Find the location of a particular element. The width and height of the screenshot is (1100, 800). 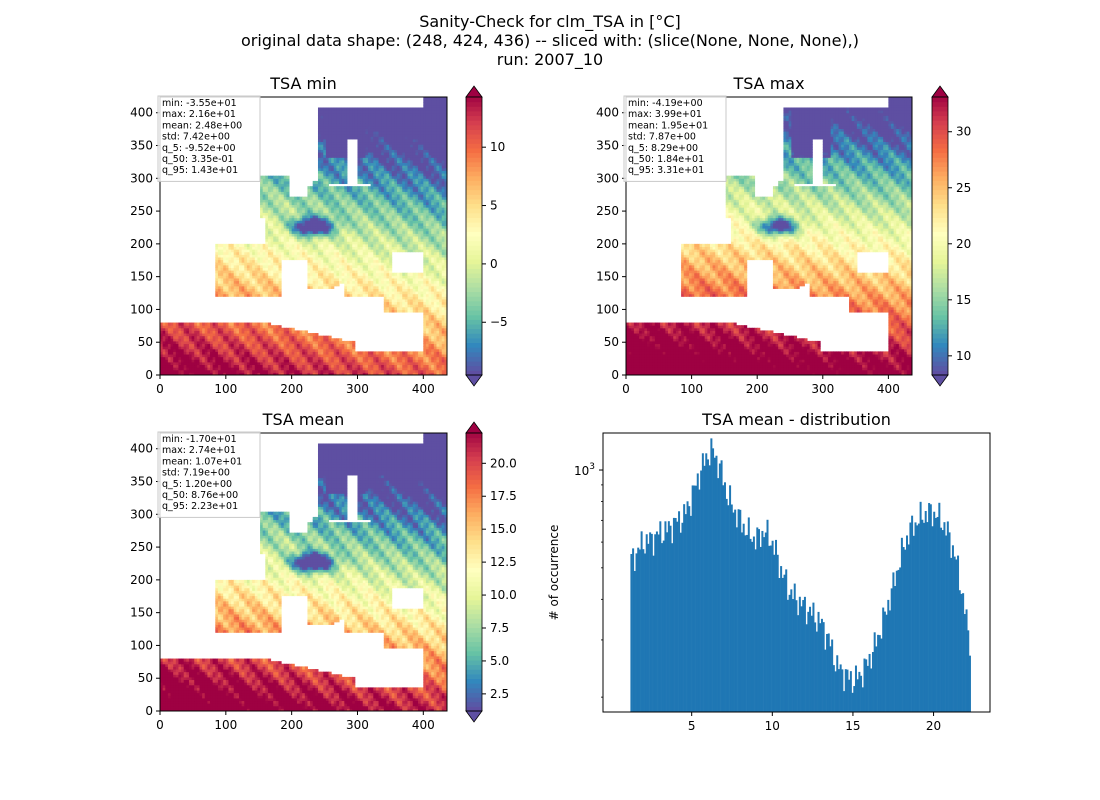

colorbar: 2.55.07.510.012.515.017.520.0 is located at coordinates (491, 572).